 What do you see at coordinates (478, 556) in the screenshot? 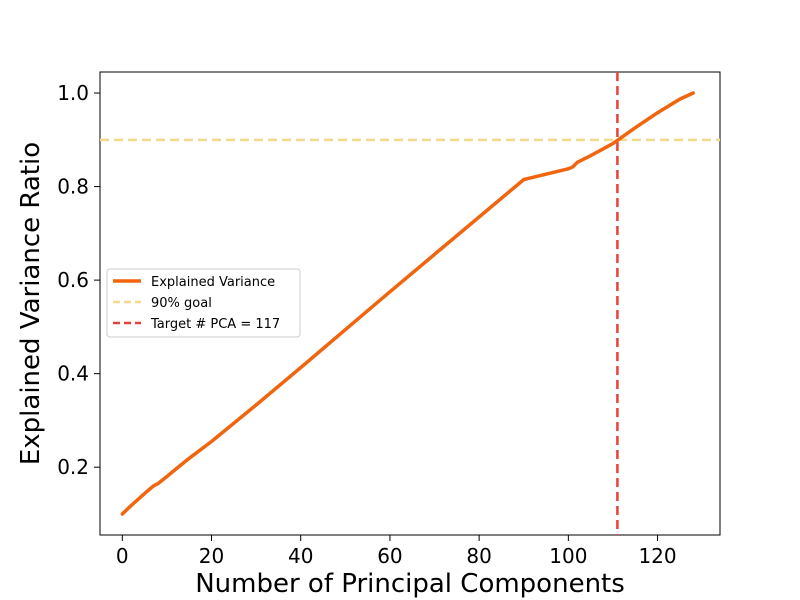
I see `x-tick-label: 80` at bounding box center [478, 556].